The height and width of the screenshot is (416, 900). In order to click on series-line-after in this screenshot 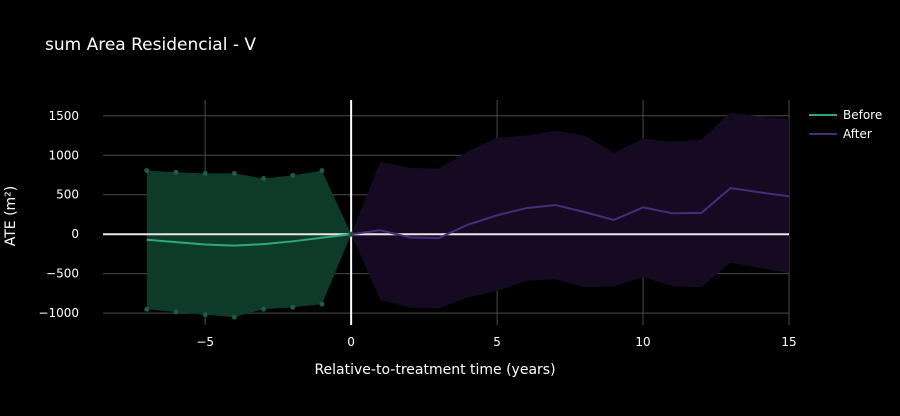, I will do `click(570, 213)`.